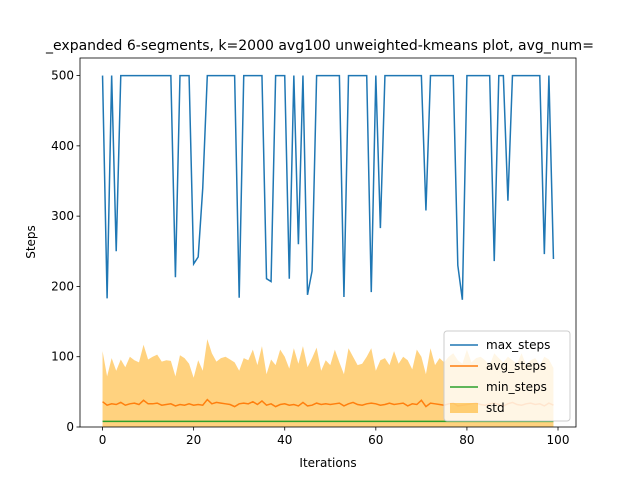 This screenshot has height=484, width=640. Describe the element at coordinates (464, 408) in the screenshot. I see `legend-swatch` at that location.